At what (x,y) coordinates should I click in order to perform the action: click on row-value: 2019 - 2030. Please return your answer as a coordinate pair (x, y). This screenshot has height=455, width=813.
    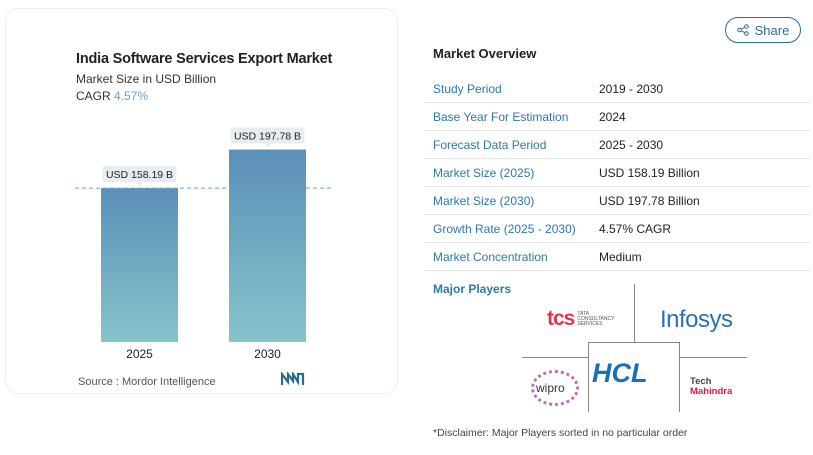
    Looking at the image, I should click on (631, 88).